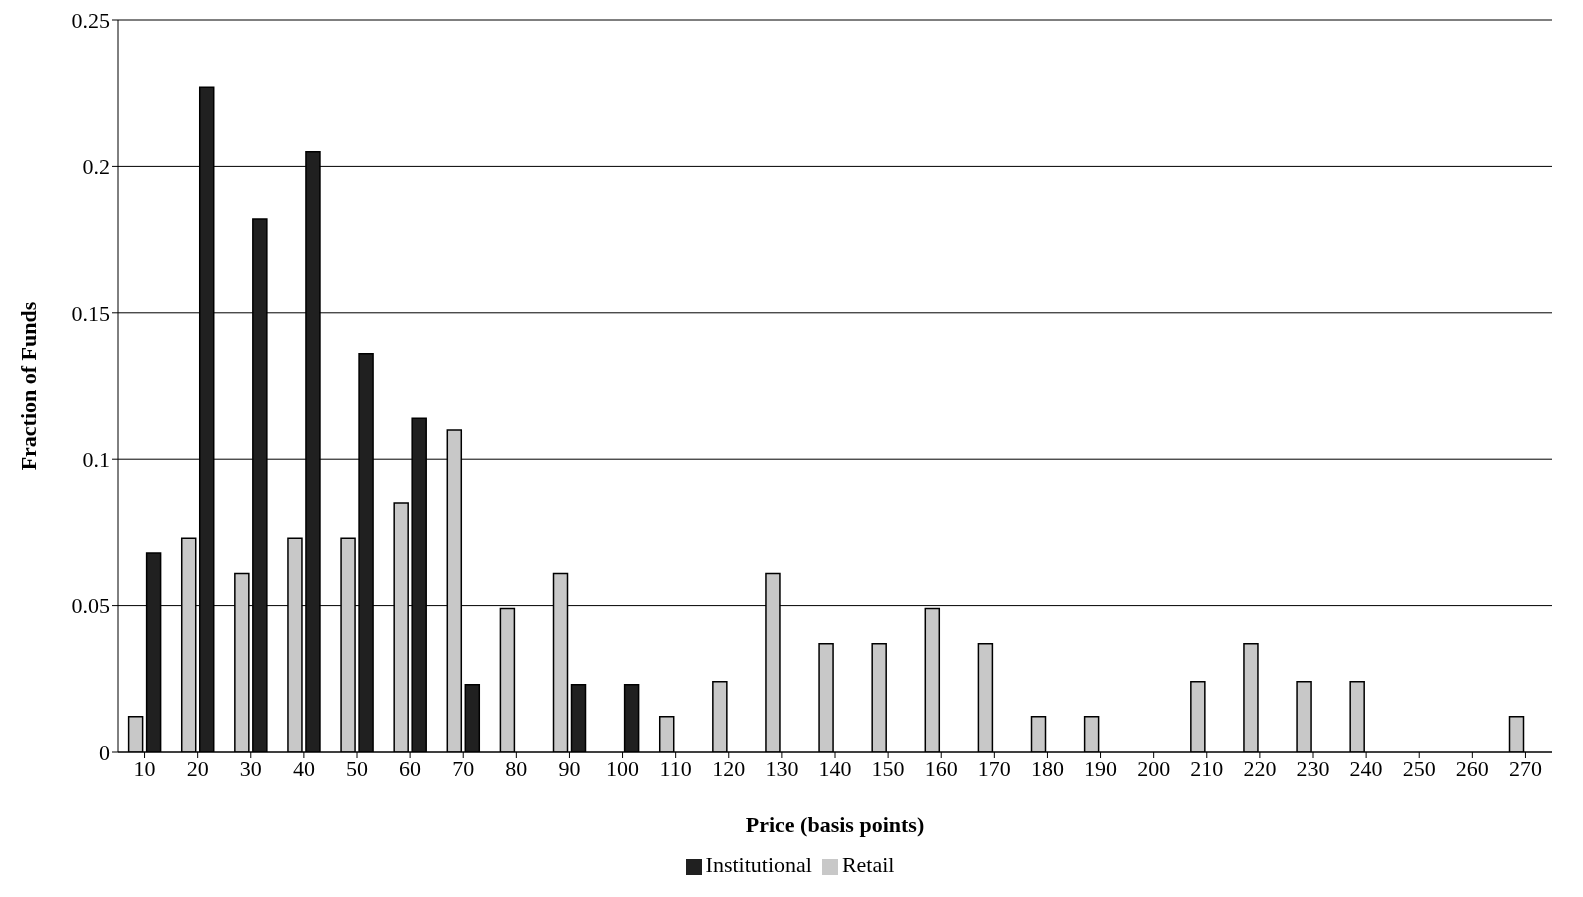  Describe the element at coordinates (1366, 768) in the screenshot. I see `x-tick-label: 240` at that location.